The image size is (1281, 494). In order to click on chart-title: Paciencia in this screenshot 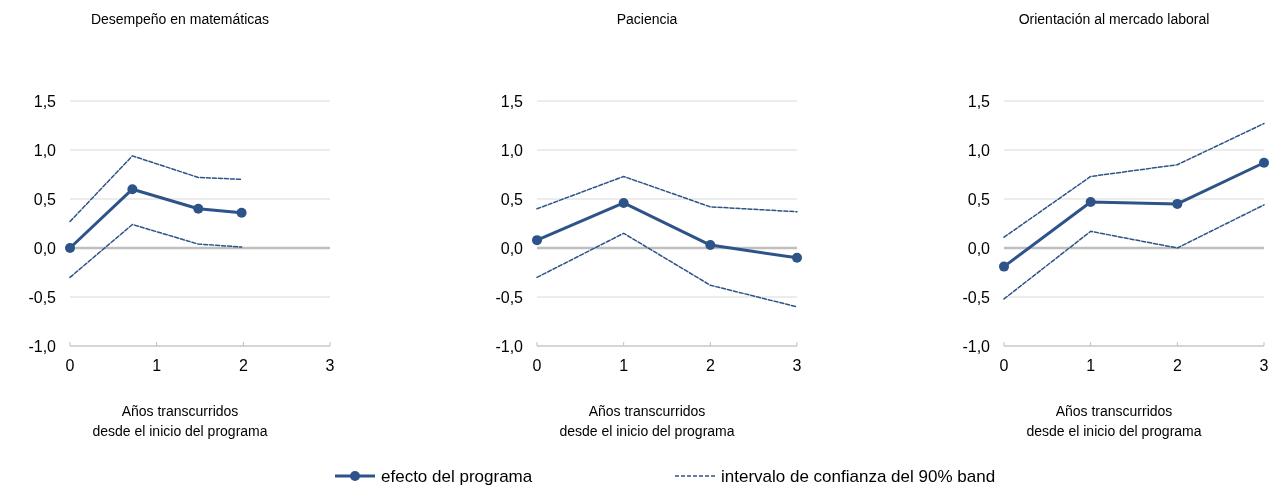, I will do `click(647, 19)`.